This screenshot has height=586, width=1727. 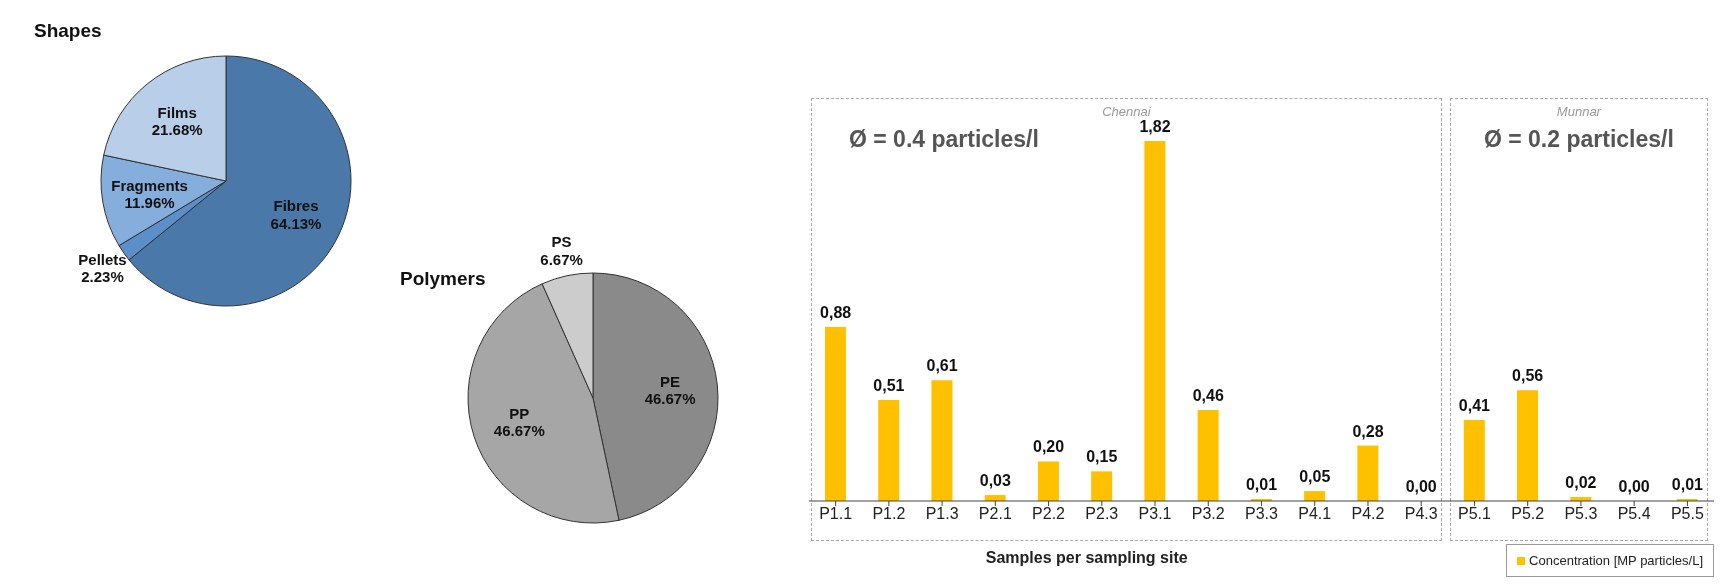 I want to click on data-label: 0,05, so click(x=1315, y=477).